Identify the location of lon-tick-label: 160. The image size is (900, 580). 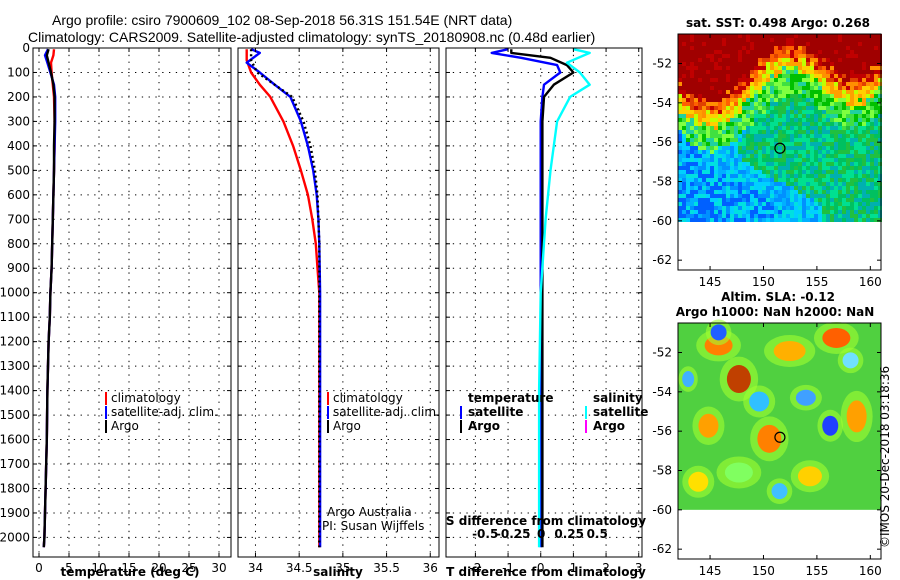
(870, 571).